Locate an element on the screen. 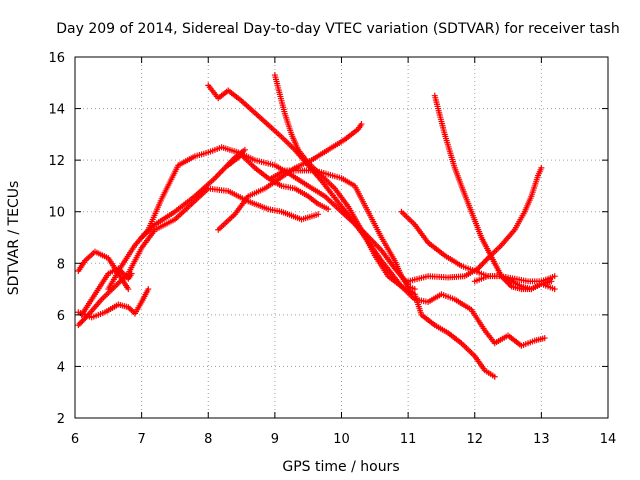 The width and height of the screenshot is (640, 480). x-tick-label: 7 is located at coordinates (141, 439).